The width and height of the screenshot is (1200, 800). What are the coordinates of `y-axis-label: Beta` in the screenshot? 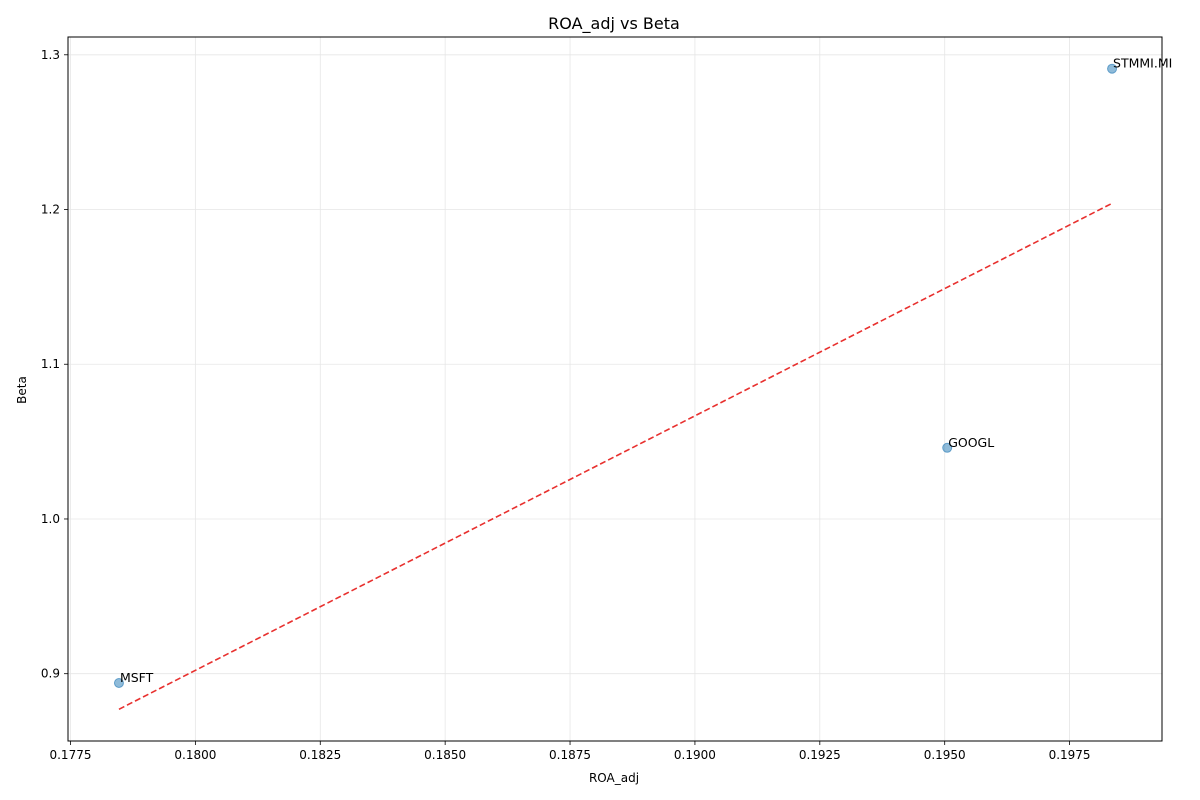 It's located at (22, 390).